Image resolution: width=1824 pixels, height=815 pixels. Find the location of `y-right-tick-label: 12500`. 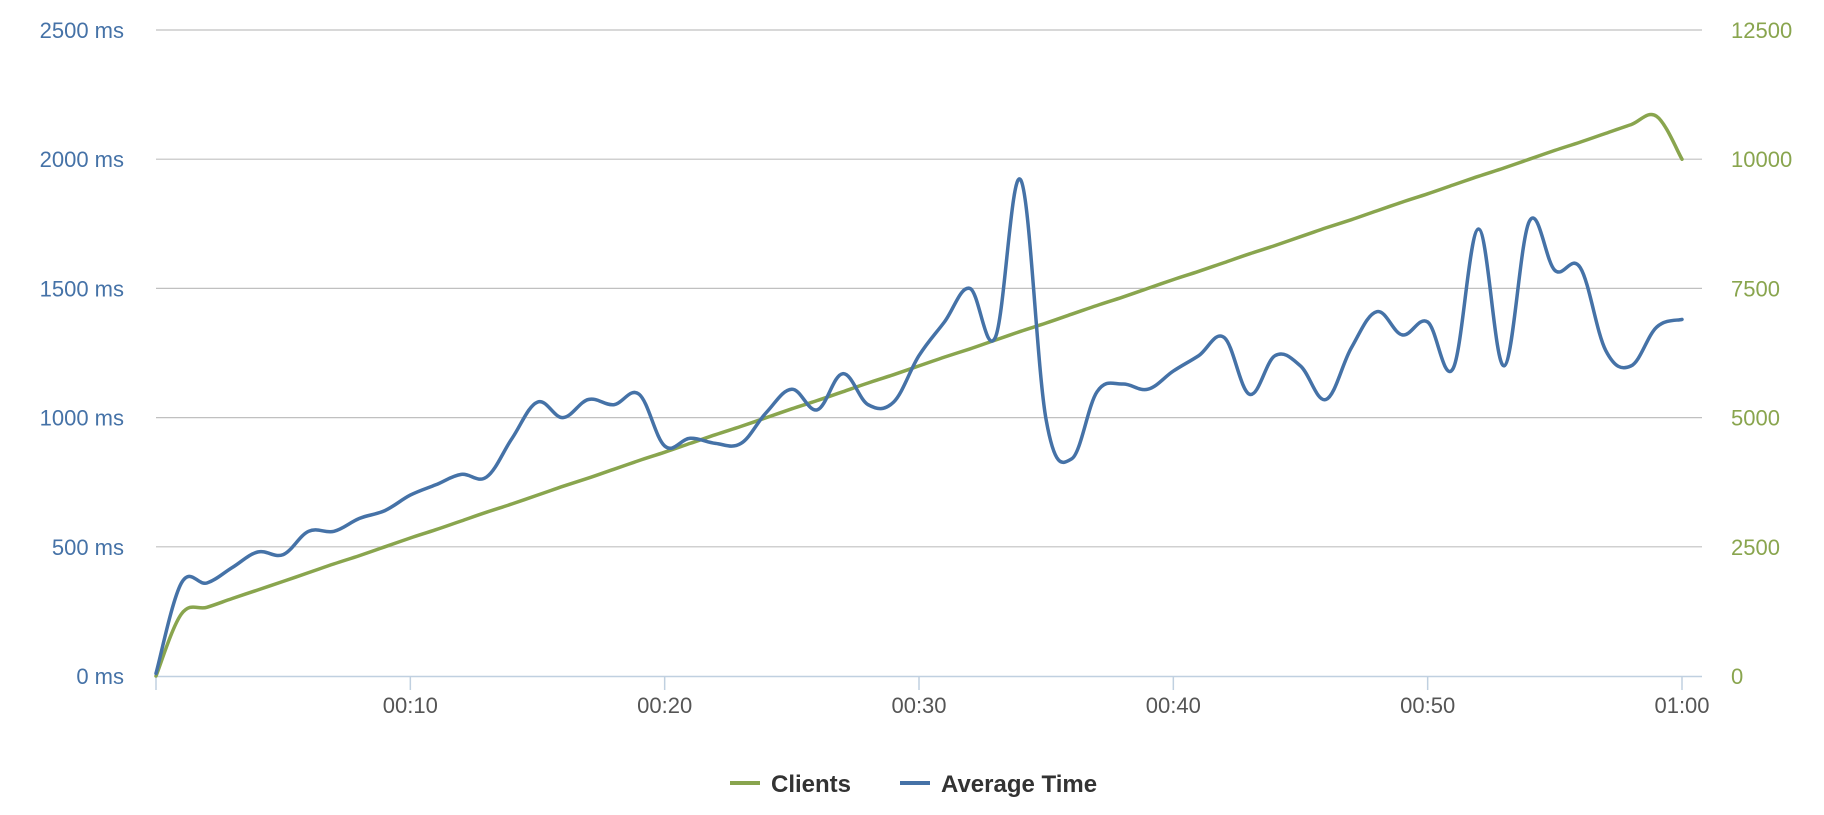

y-right-tick-label: 12500 is located at coordinates (1761, 30).